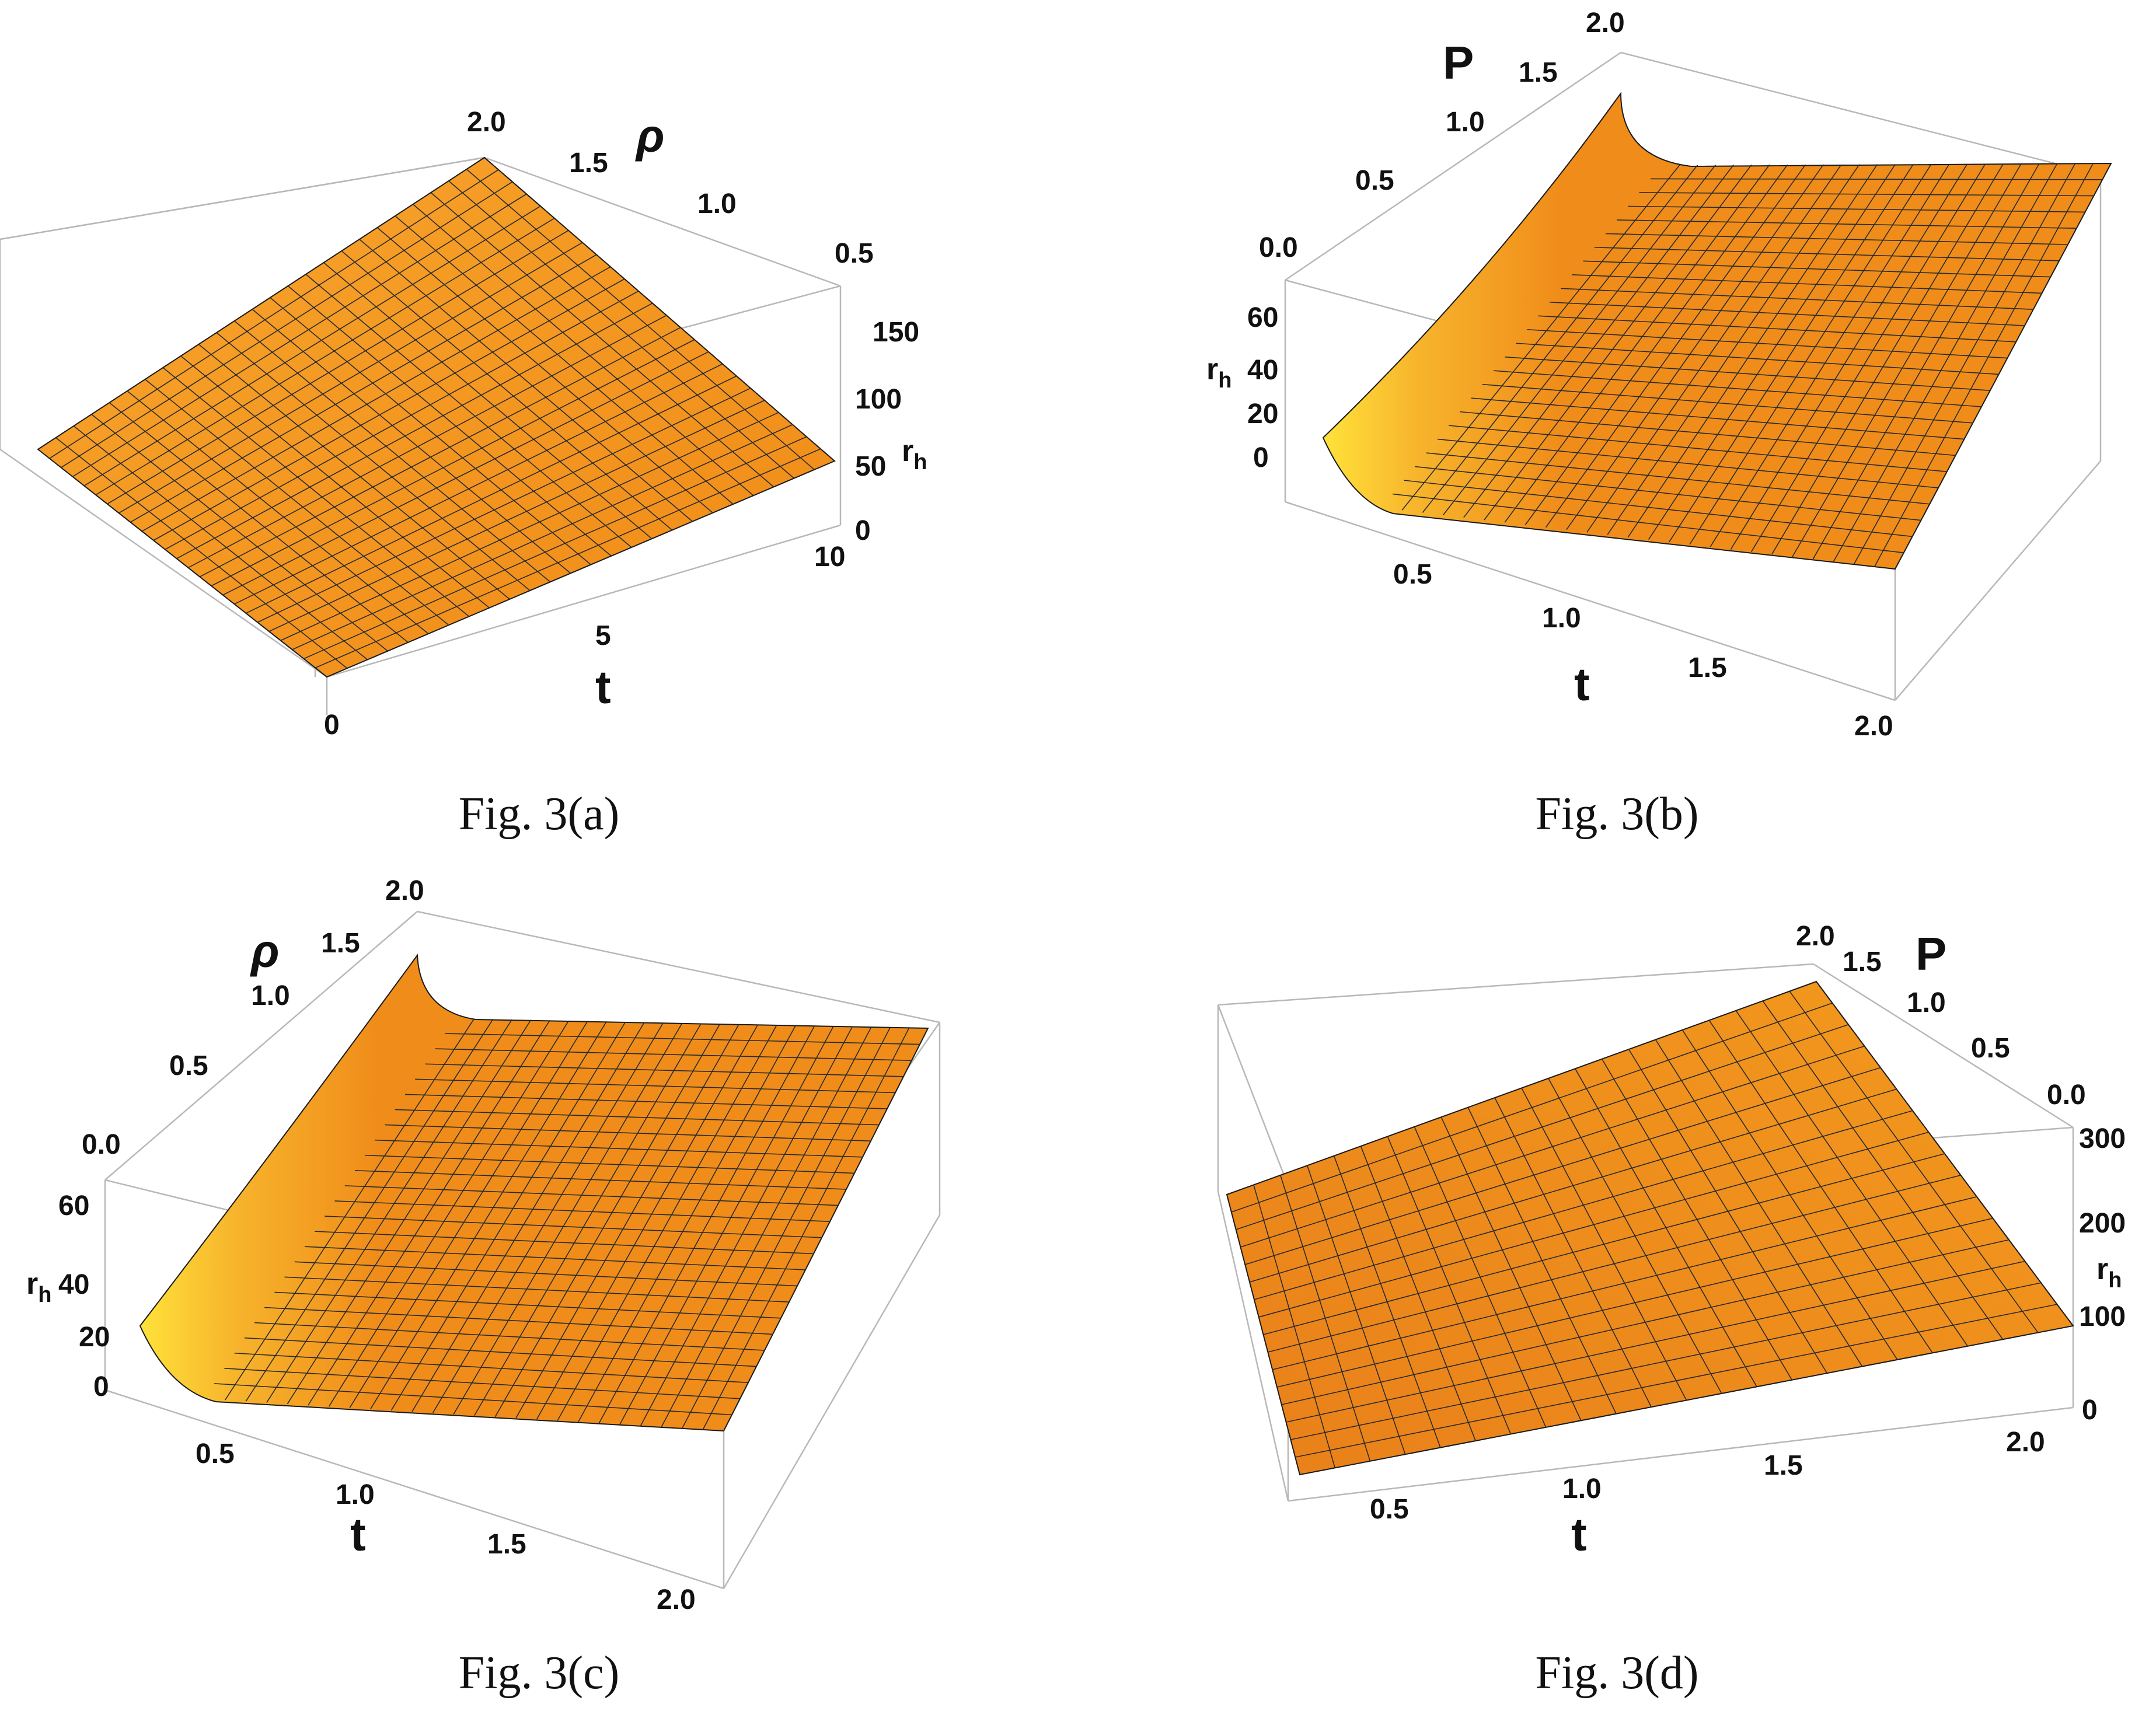  Describe the element at coordinates (829, 557) in the screenshot. I see `tick-a-x-2: 10` at that location.